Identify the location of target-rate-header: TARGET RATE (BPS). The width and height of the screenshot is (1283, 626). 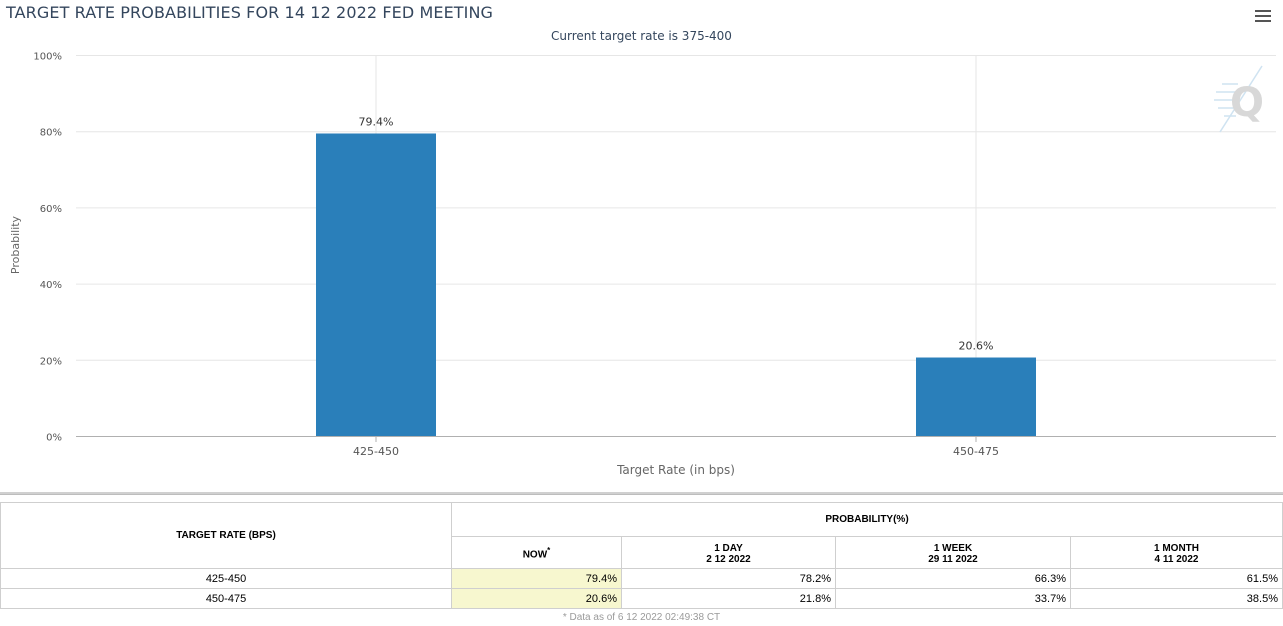
(226, 535).